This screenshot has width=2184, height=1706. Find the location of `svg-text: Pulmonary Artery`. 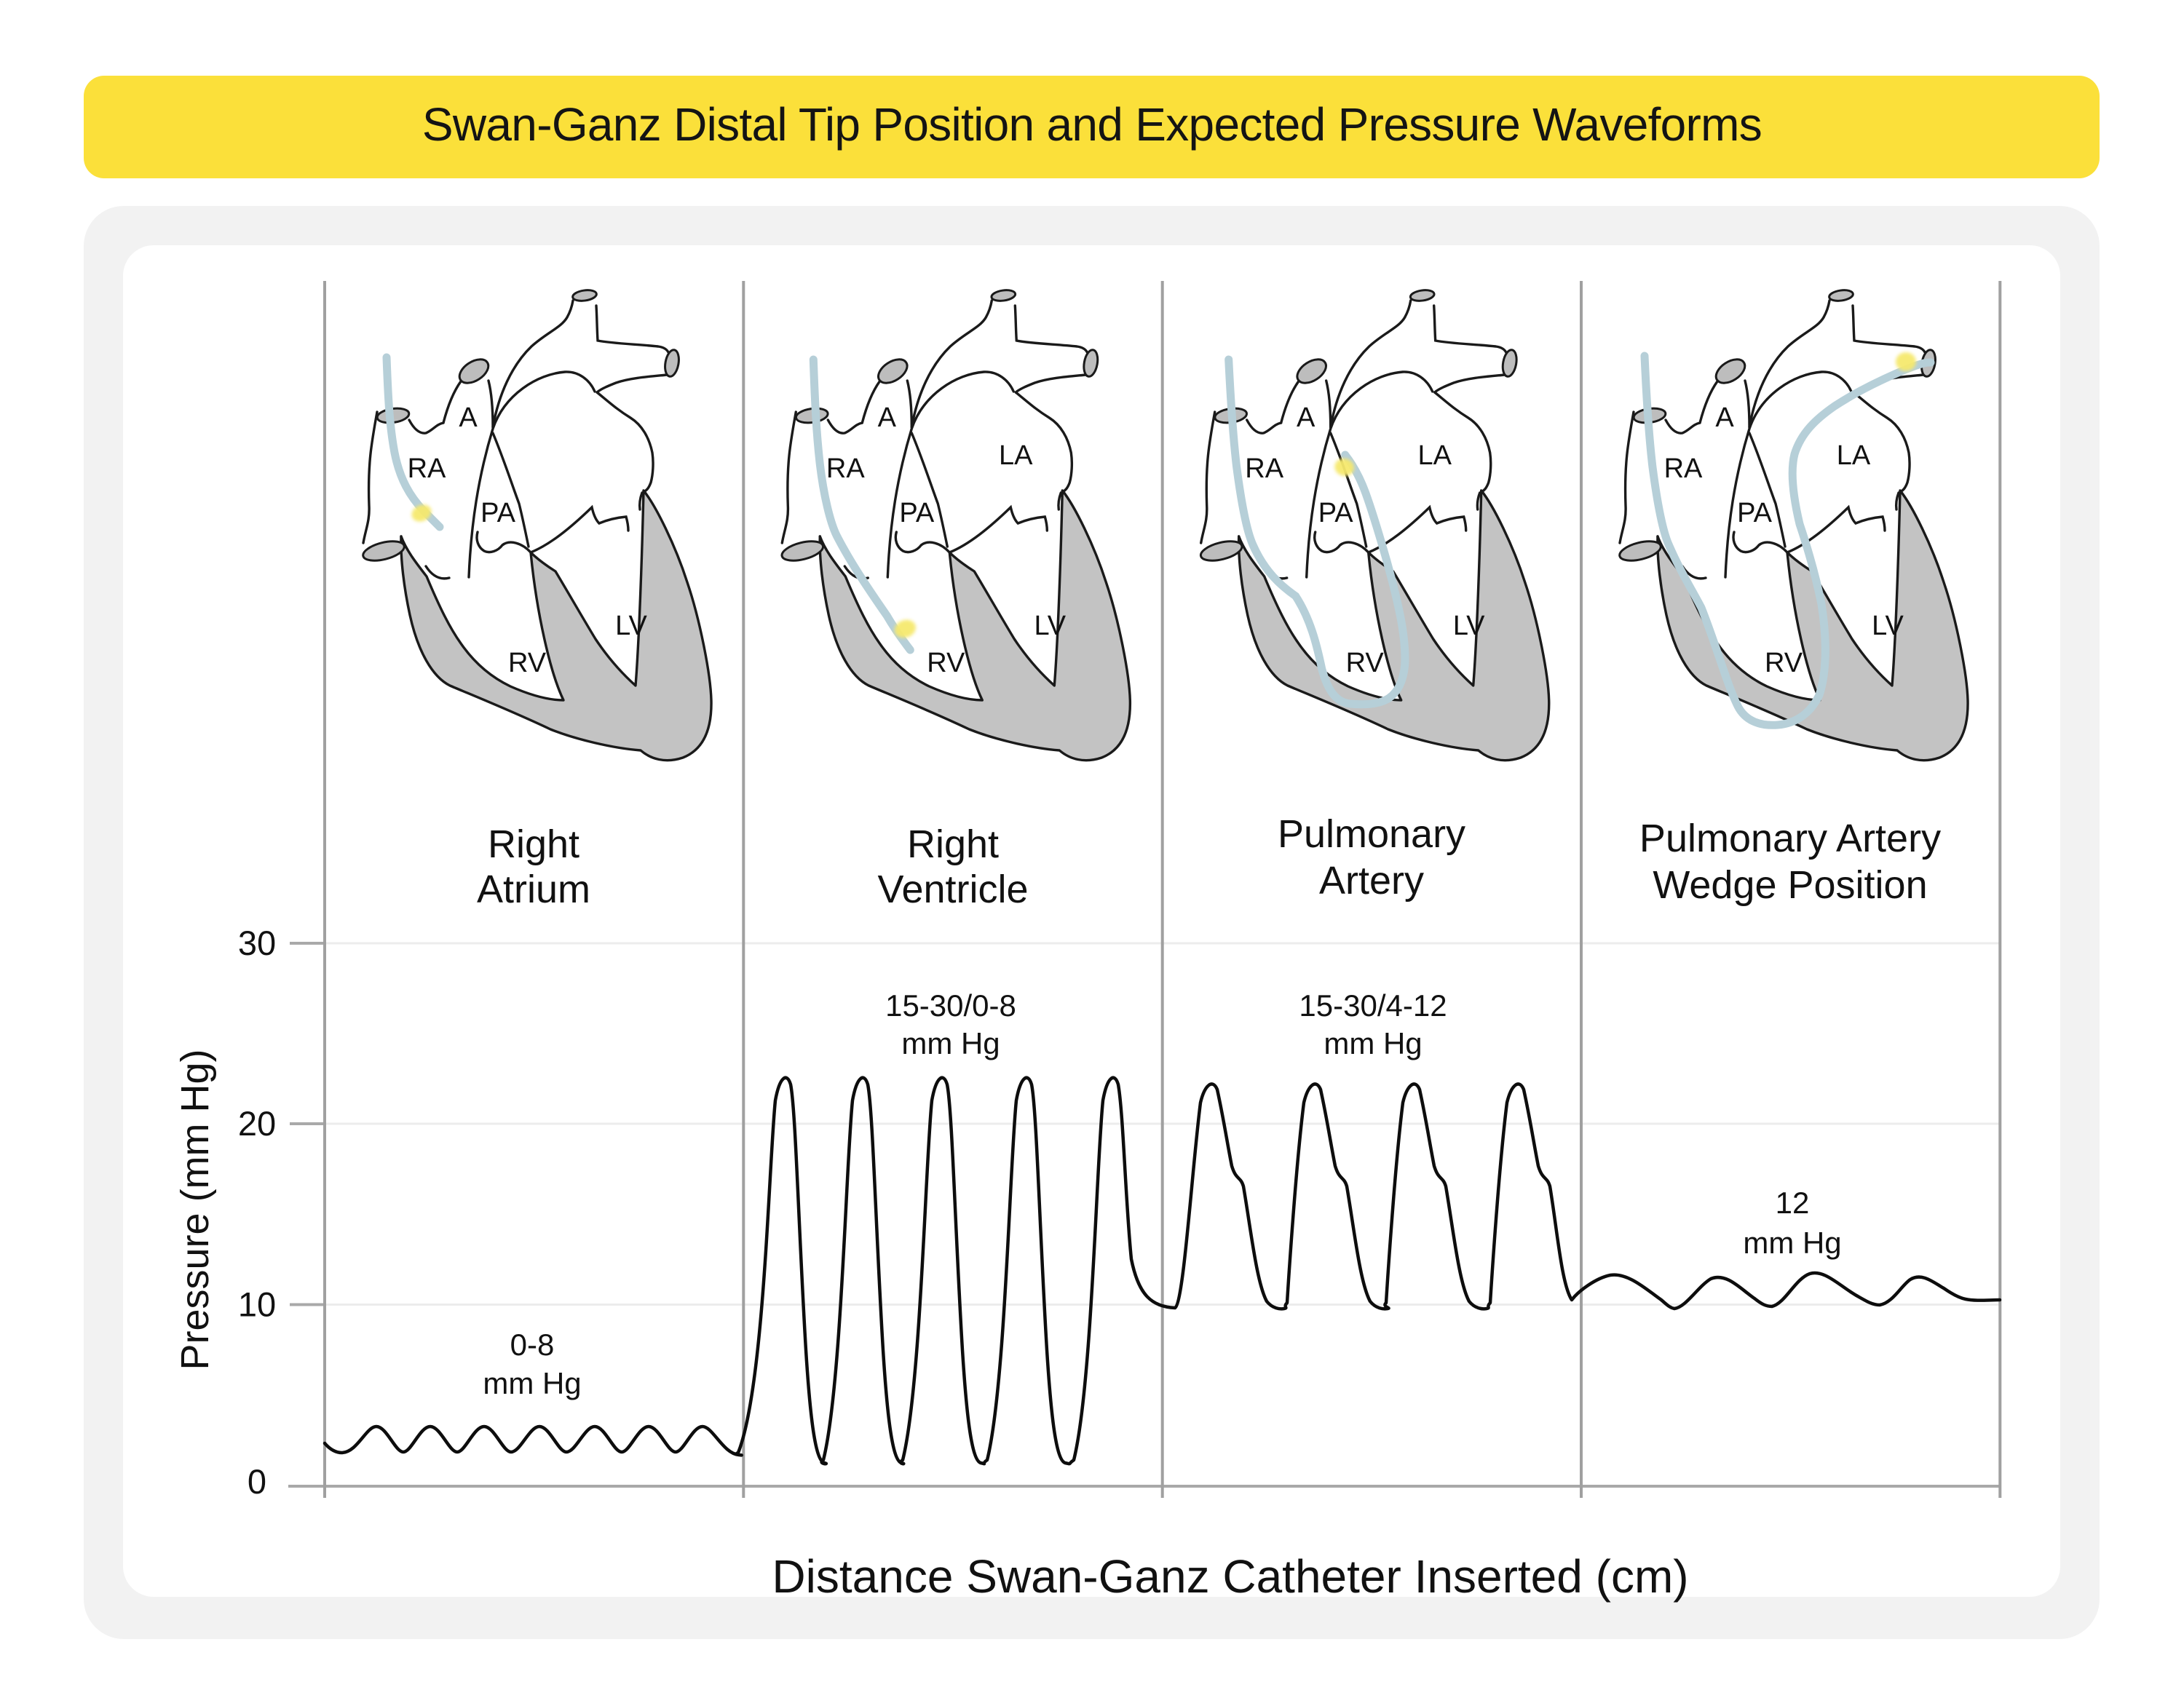

svg-text: Pulmonary Artery is located at coordinates (1790, 838).